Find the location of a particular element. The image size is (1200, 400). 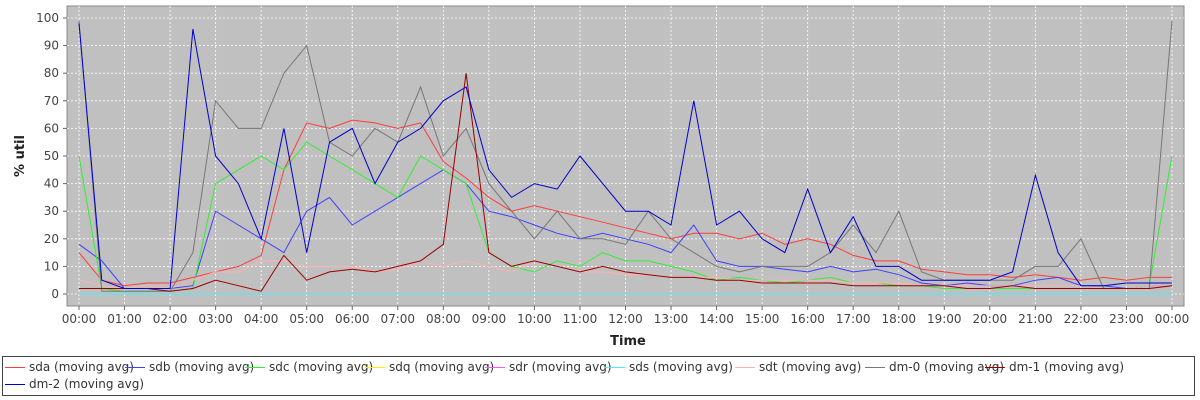

legend-item: dm-2 (moving avg) is located at coordinates (74, 385).